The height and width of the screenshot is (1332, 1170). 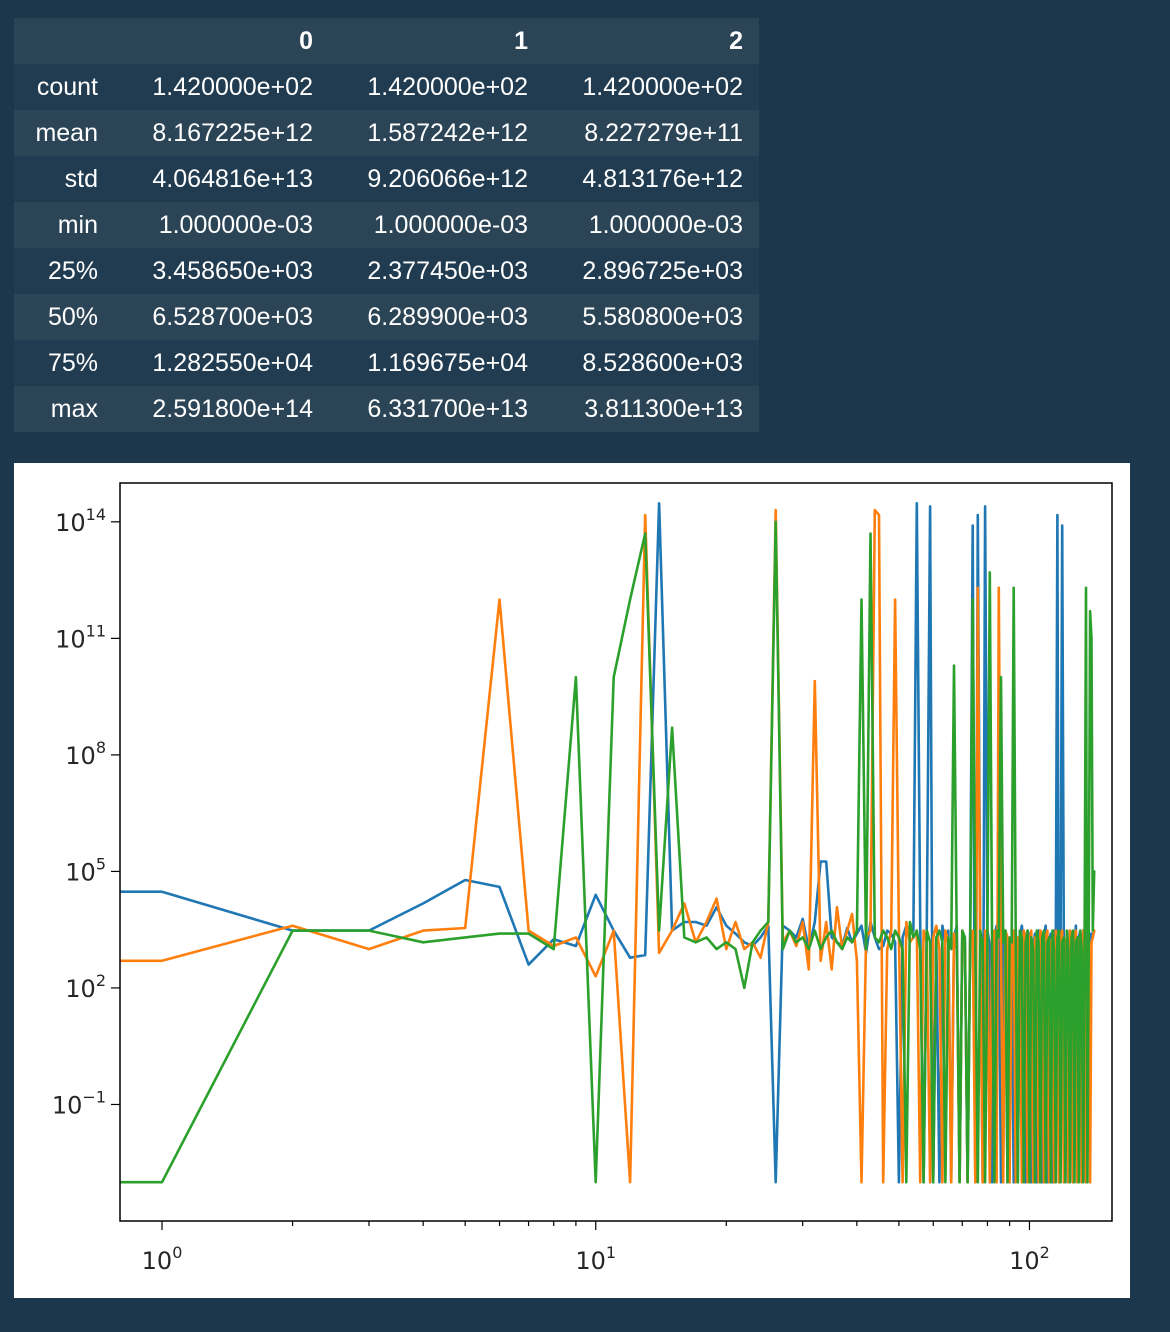 What do you see at coordinates (85, 987) in the screenshot?
I see `y-tick-label: 10²` at bounding box center [85, 987].